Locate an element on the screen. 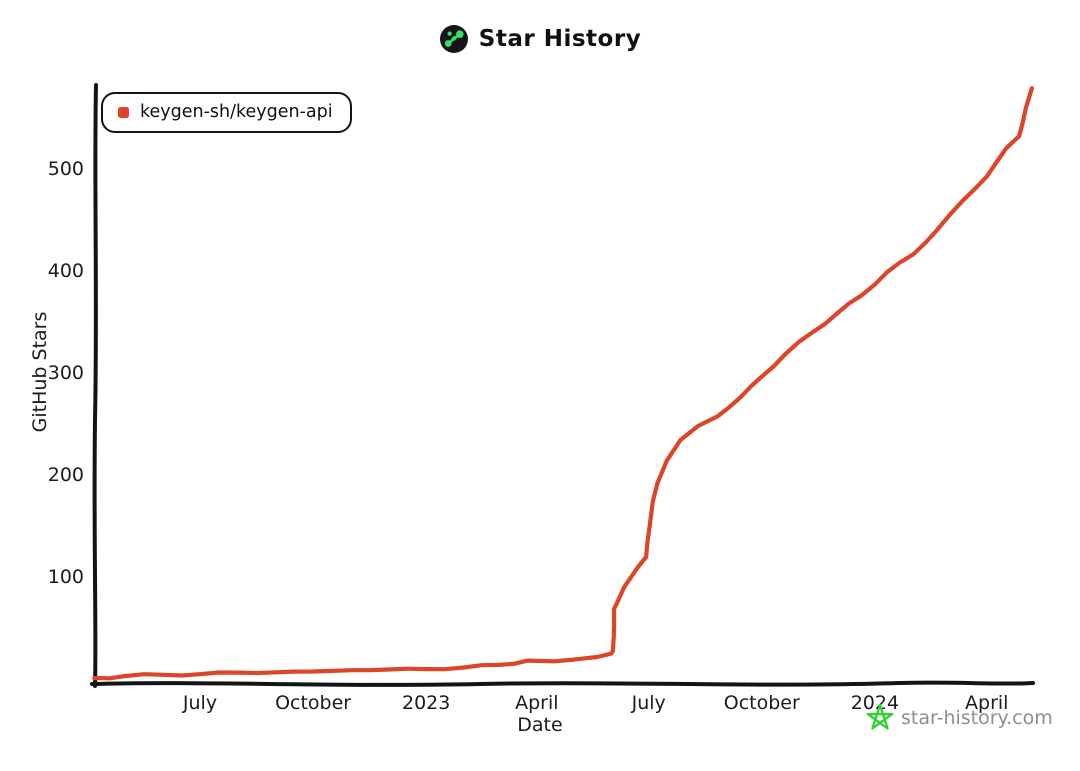 The image size is (1080, 771). legend-swatch is located at coordinates (123, 112).